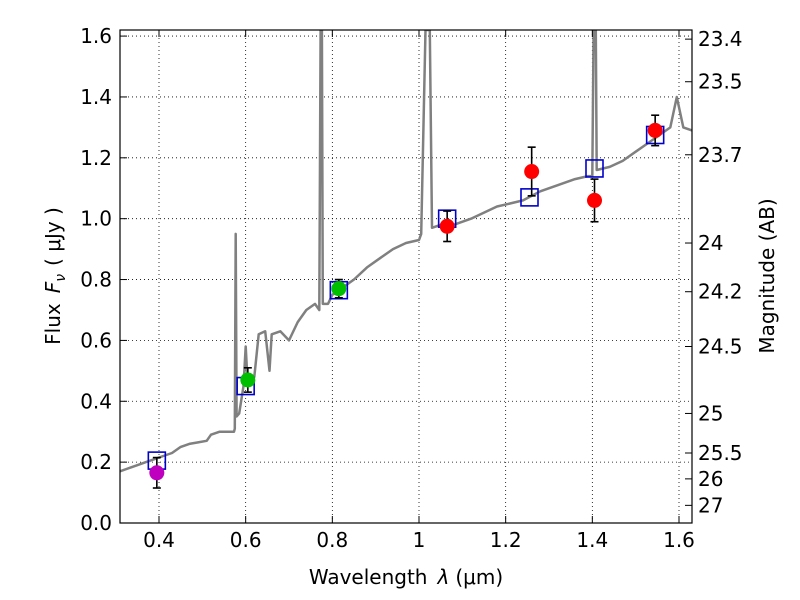 The height and width of the screenshot is (600, 800). Describe the element at coordinates (96, 97) in the screenshot. I see `y-tick-label: 1.4` at that location.